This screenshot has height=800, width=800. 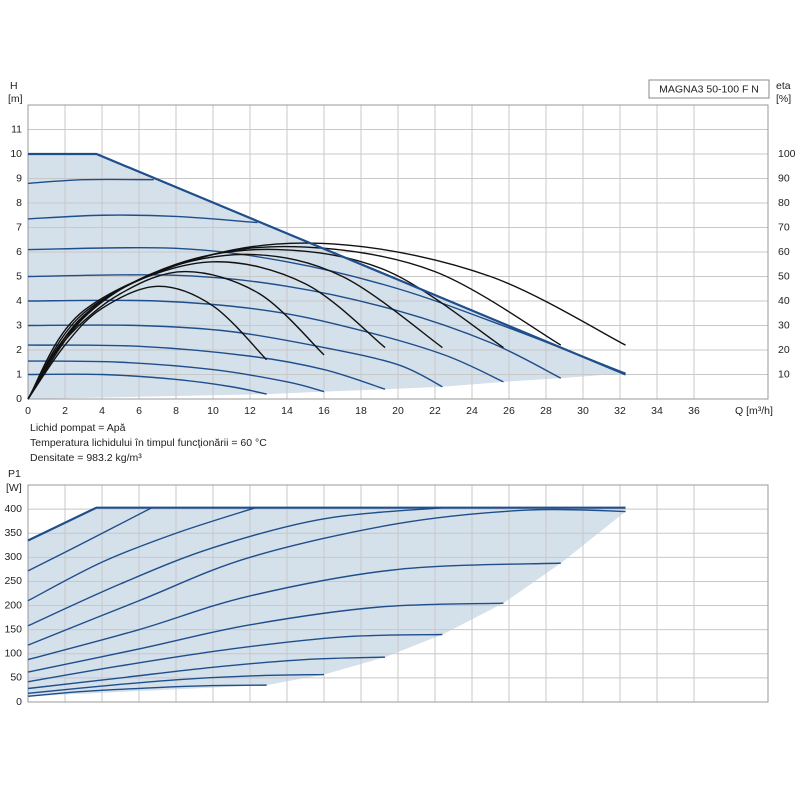 I want to click on y2-tick-label: 30, so click(x=784, y=325).